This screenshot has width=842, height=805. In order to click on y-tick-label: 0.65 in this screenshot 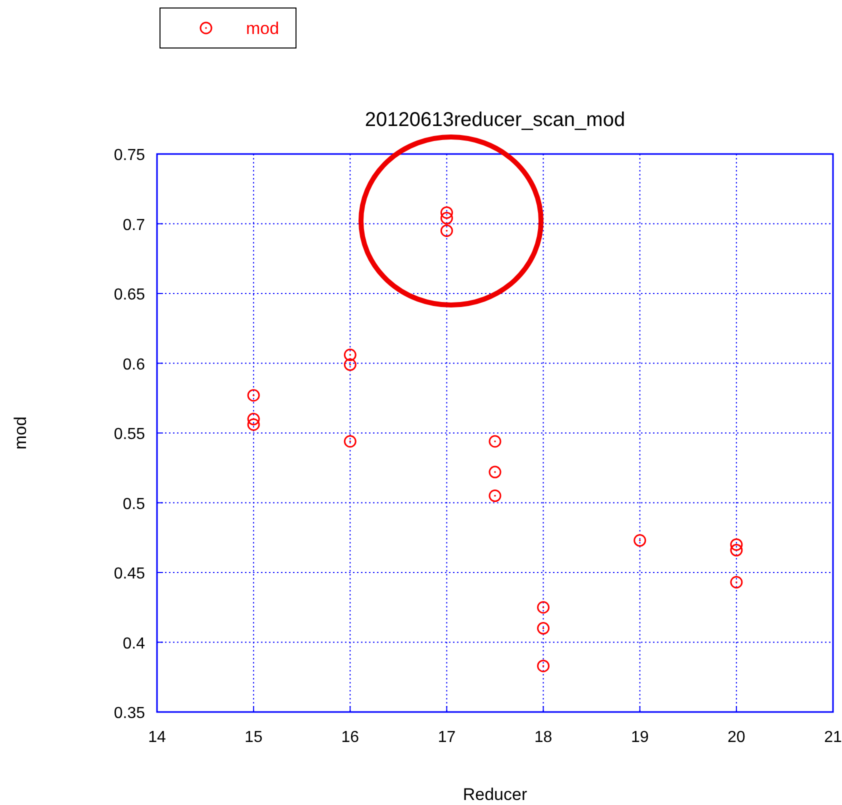, I will do `click(130, 295)`.